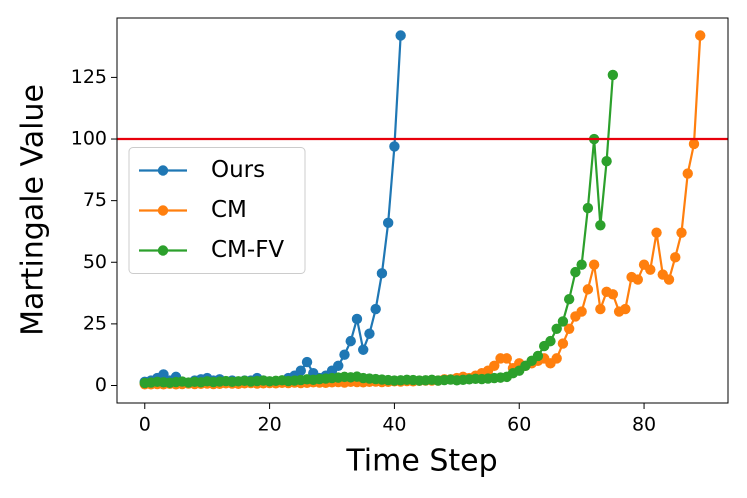 This screenshot has height=498, width=747. Describe the element at coordinates (519, 425) in the screenshot. I see `x-tick-label: 60` at that location.